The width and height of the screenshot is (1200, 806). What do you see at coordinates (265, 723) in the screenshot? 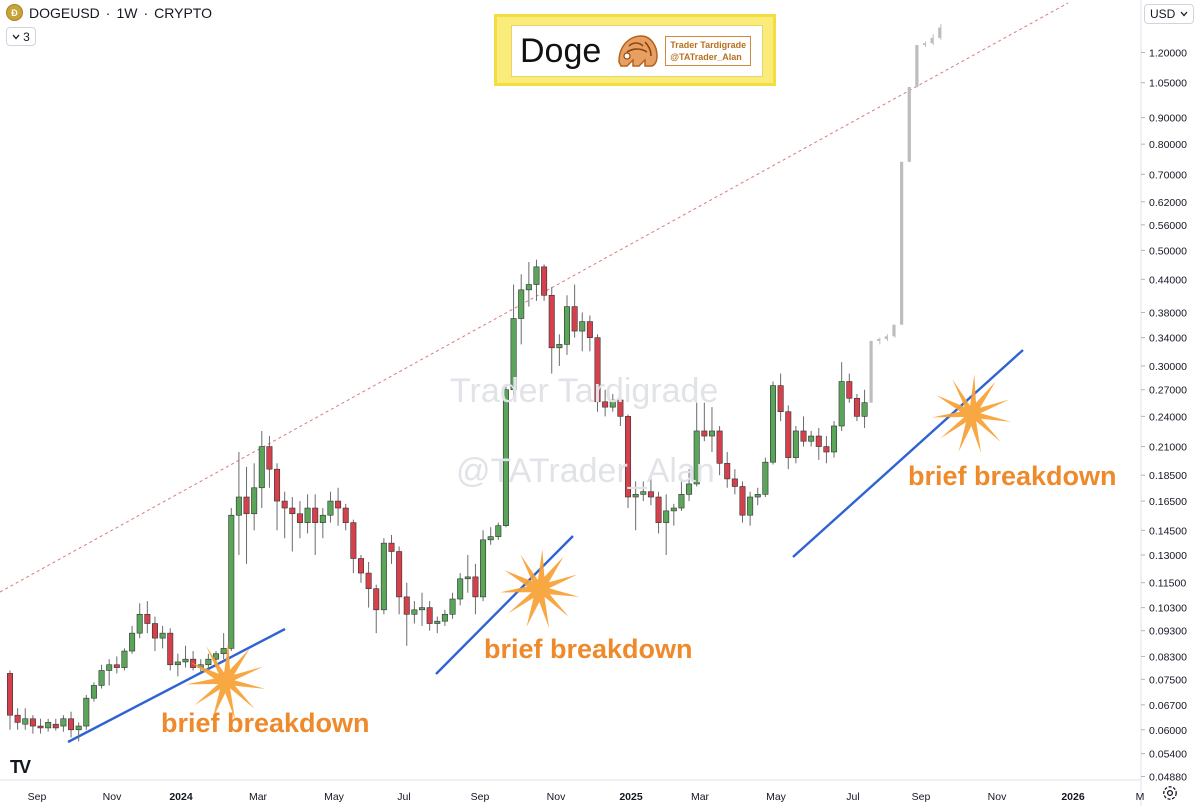
I see `brief-breakdown-label: brief breakdown` at bounding box center [265, 723].